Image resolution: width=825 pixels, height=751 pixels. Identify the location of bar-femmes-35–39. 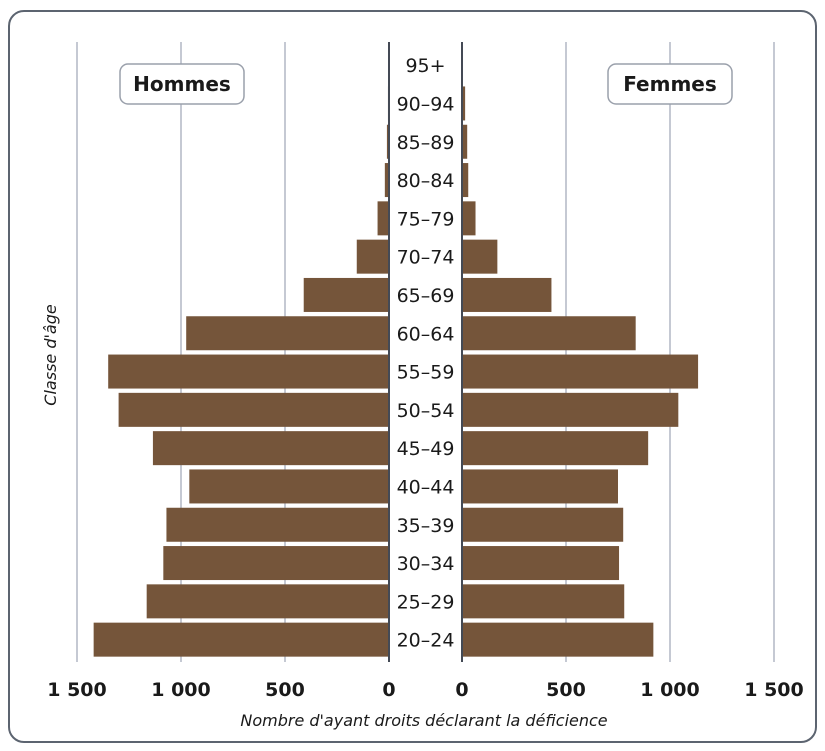
(542, 525).